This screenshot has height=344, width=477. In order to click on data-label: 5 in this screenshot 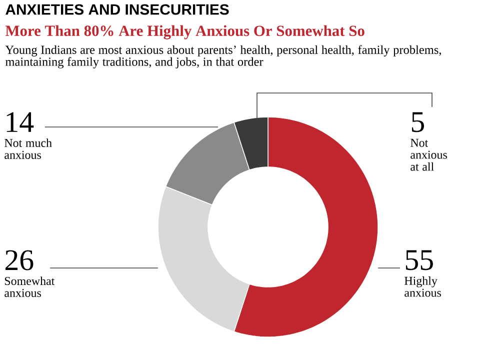, I will do `click(418, 122)`.